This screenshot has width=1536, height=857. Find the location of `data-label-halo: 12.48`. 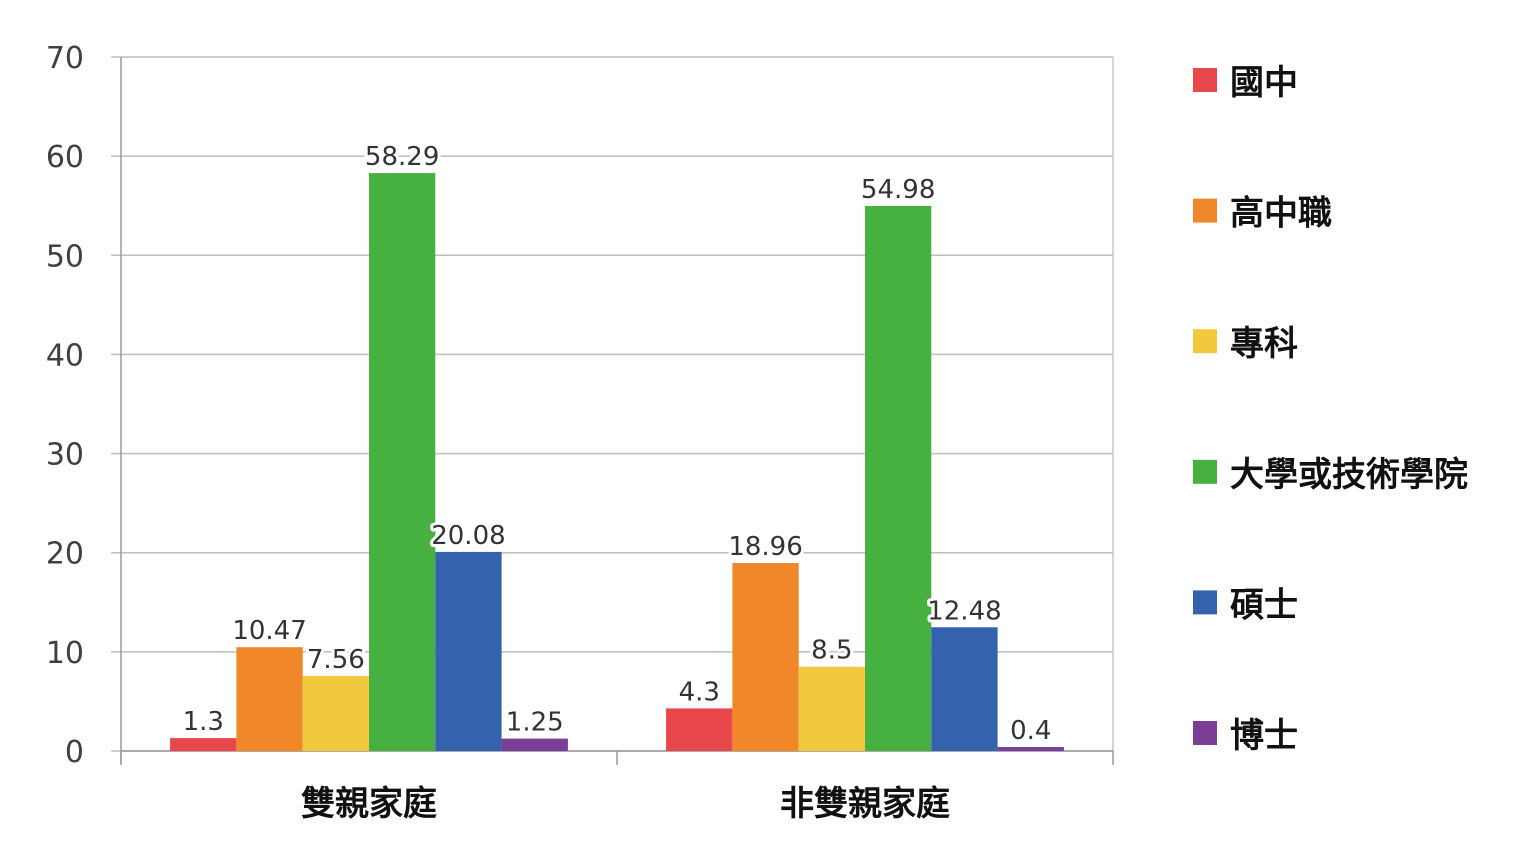

data-label-halo: 12.48 is located at coordinates (964, 611).